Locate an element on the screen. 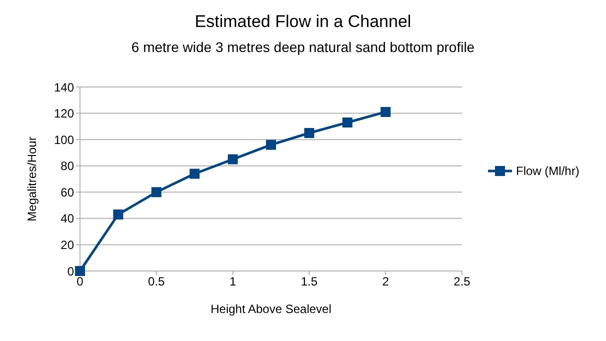 This screenshot has width=606, height=341. x-tick-label: 2.5 is located at coordinates (462, 281).